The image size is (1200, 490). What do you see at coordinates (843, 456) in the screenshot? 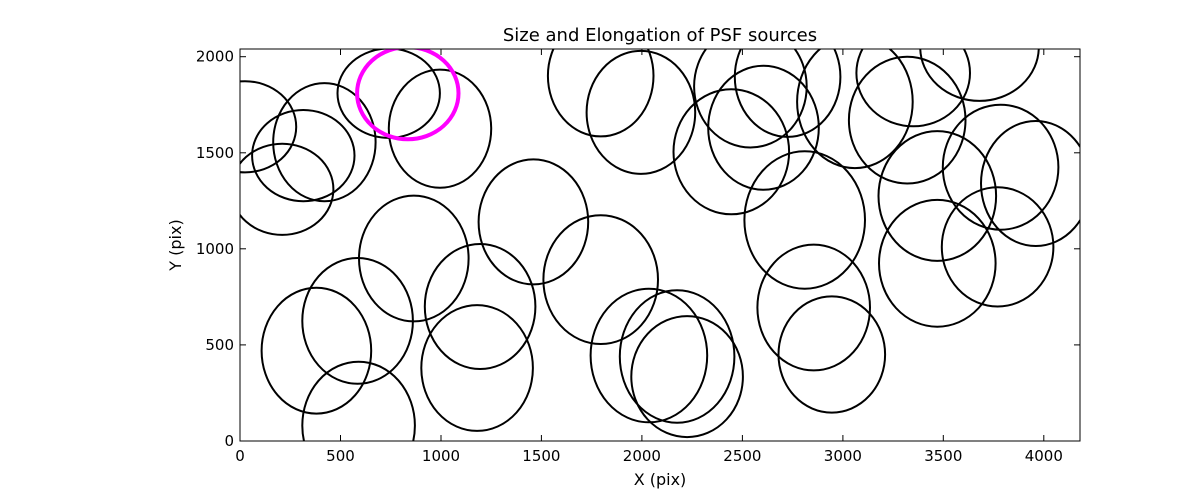
I see `x-tick-label: 3000` at bounding box center [843, 456].